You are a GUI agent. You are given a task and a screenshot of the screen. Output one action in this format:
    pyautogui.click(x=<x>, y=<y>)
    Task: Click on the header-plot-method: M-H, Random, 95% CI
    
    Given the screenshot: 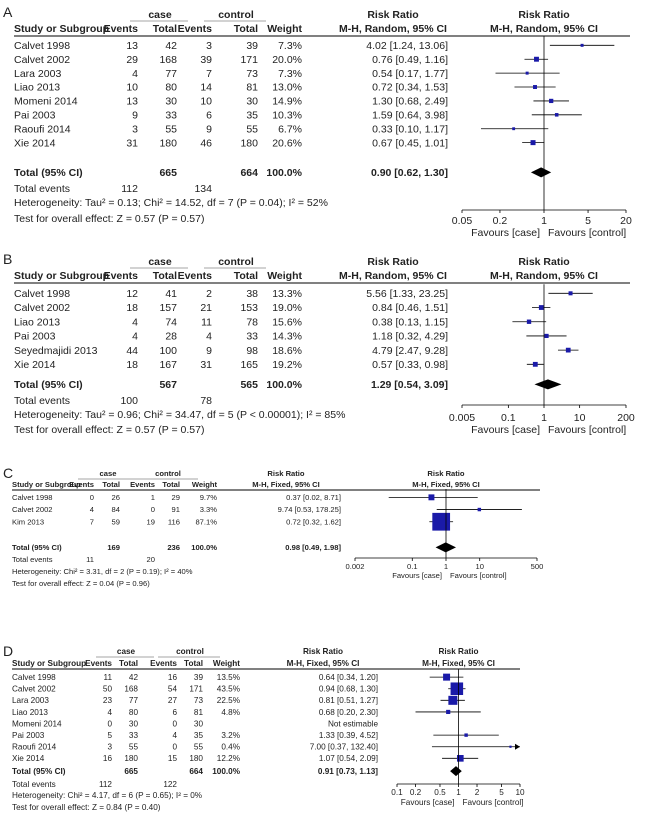 What is the action you would take?
    pyautogui.click(x=544, y=276)
    